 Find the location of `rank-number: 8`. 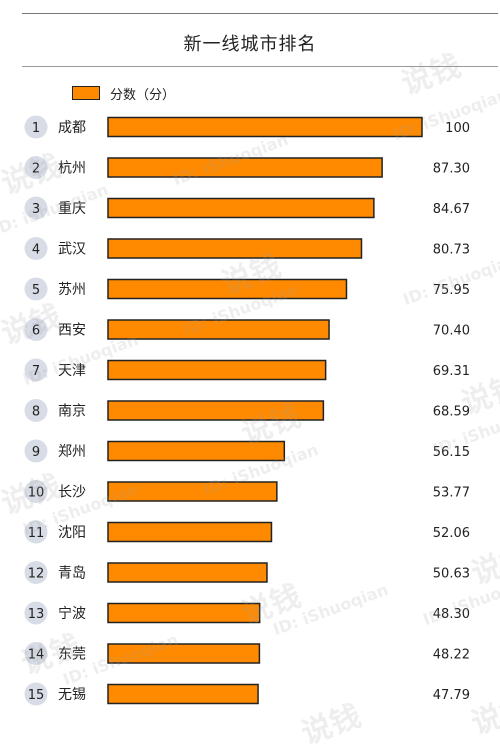

rank-number: 8 is located at coordinates (36, 412).